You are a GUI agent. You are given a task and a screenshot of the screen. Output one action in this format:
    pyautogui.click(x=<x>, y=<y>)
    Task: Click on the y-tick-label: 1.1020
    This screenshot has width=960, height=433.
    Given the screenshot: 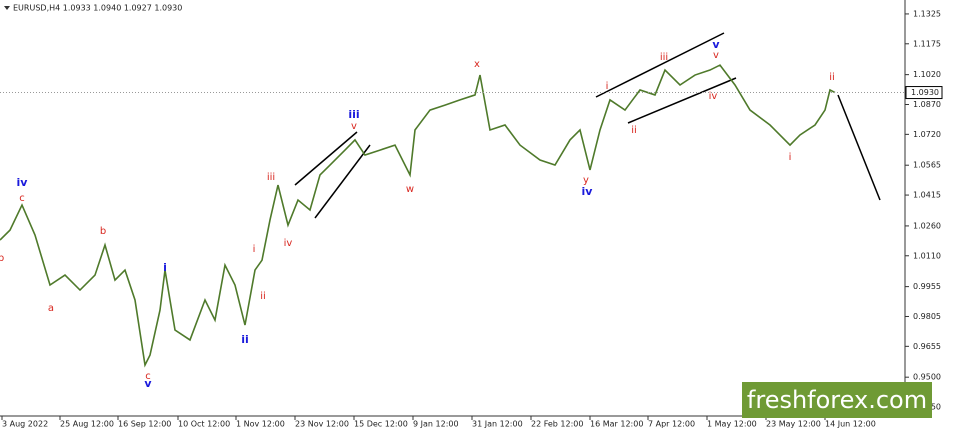 What is the action you would take?
    pyautogui.click(x=927, y=74)
    